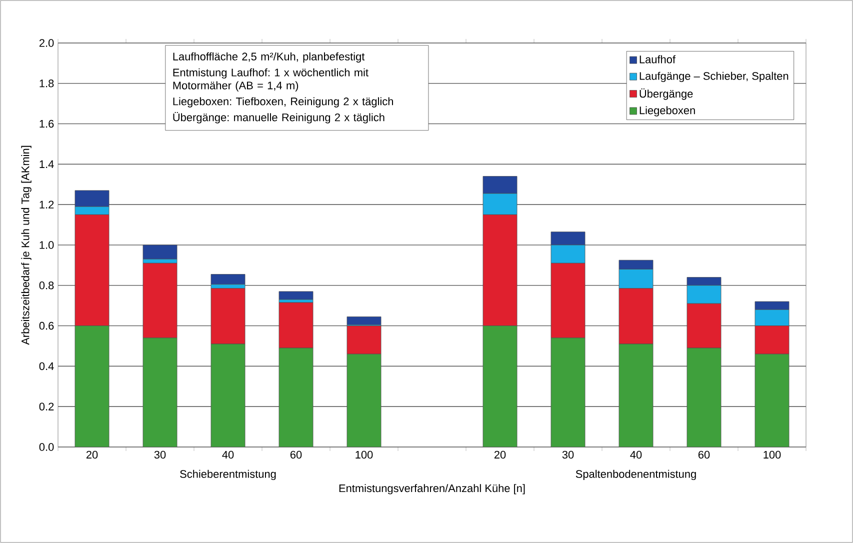 The height and width of the screenshot is (543, 853). What do you see at coordinates (714, 77) in the screenshot?
I see `legend-label: Laufgänge – Schieber, Spalten` at bounding box center [714, 77].